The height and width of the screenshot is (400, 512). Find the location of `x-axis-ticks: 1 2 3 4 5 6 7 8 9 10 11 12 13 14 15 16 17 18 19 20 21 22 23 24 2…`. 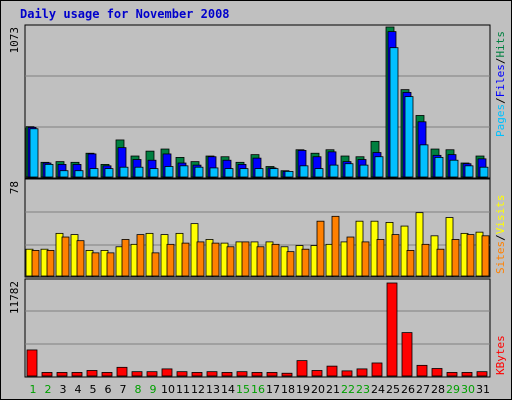

x-axis-ticks: 1 2 3 4 5 6 7 8 9 10 11 12 13 14 15 16 17 18 19 20 21 22 23 24 2… is located at coordinates (260, 389).